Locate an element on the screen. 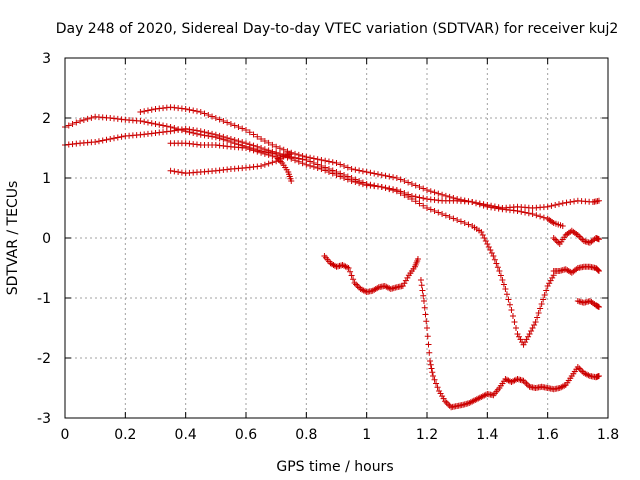  x-tick-label: 1.2 is located at coordinates (427, 435).